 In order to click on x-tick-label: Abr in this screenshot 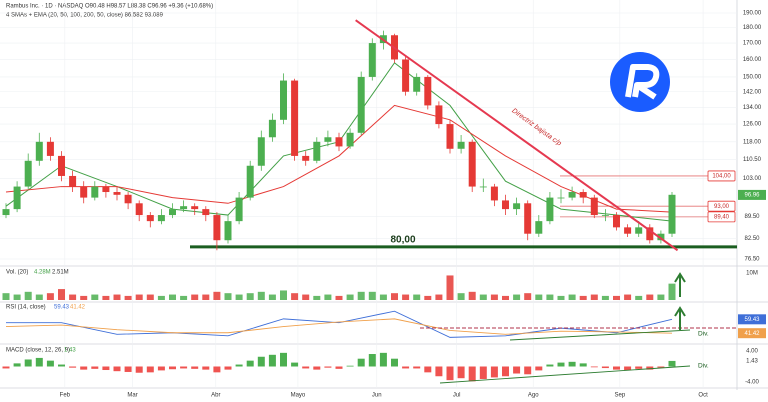, I will do `click(215, 396)`.